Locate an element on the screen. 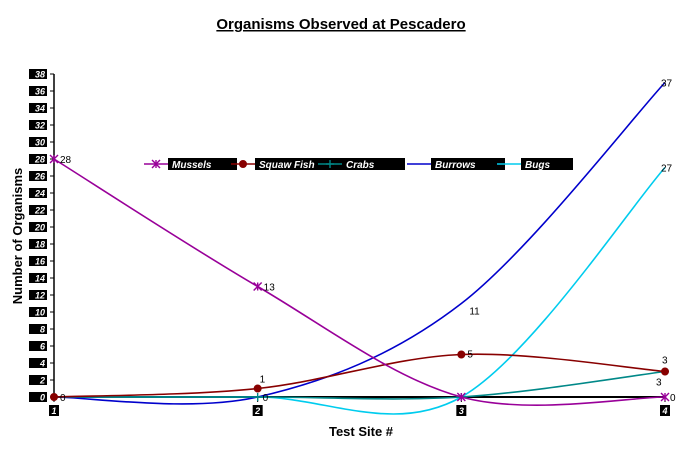  y-tick-label: 32 is located at coordinates (40, 126).